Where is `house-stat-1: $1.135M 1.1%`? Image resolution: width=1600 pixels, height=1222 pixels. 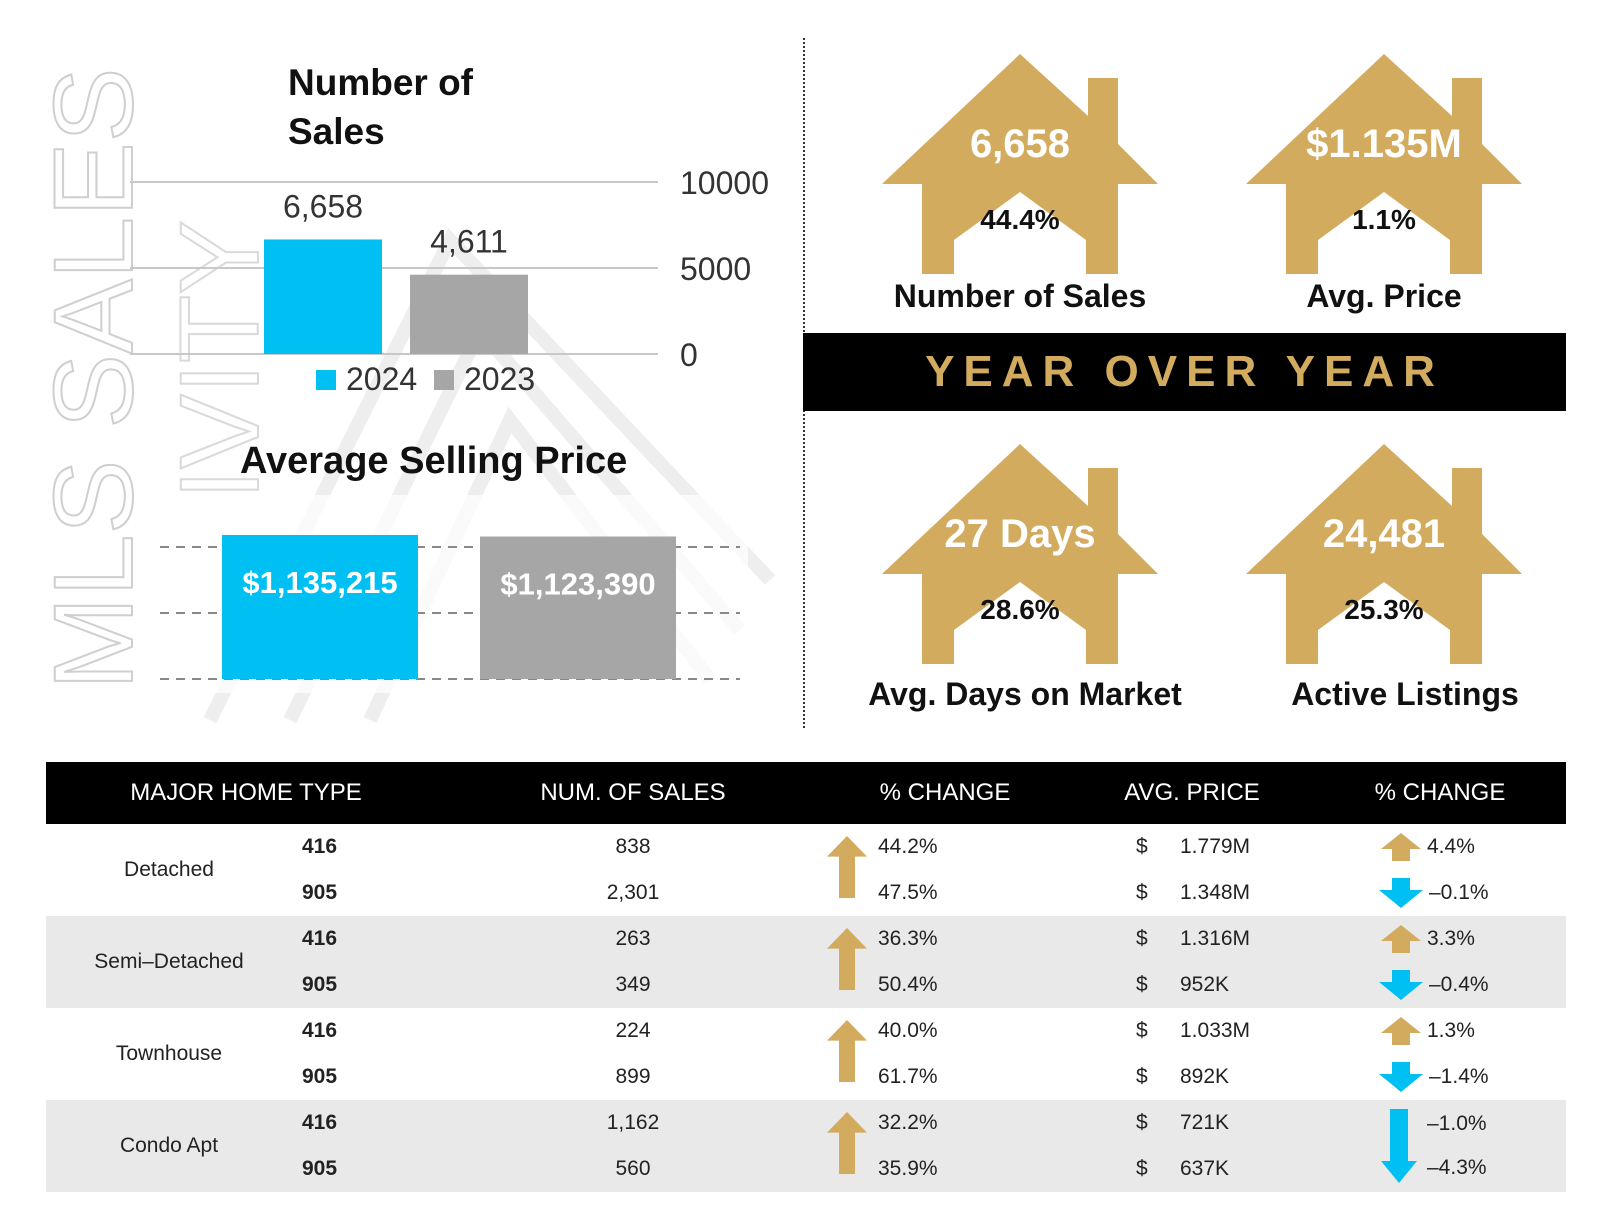 house-stat-1: $1.135M 1.1% is located at coordinates (1384, 163).